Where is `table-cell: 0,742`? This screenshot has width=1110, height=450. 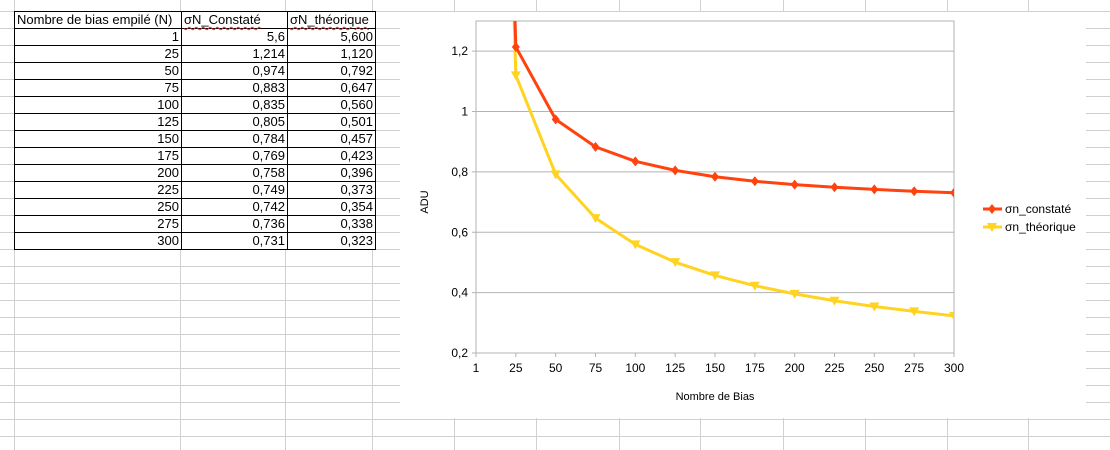
table-cell: 0,742 is located at coordinates (234, 207).